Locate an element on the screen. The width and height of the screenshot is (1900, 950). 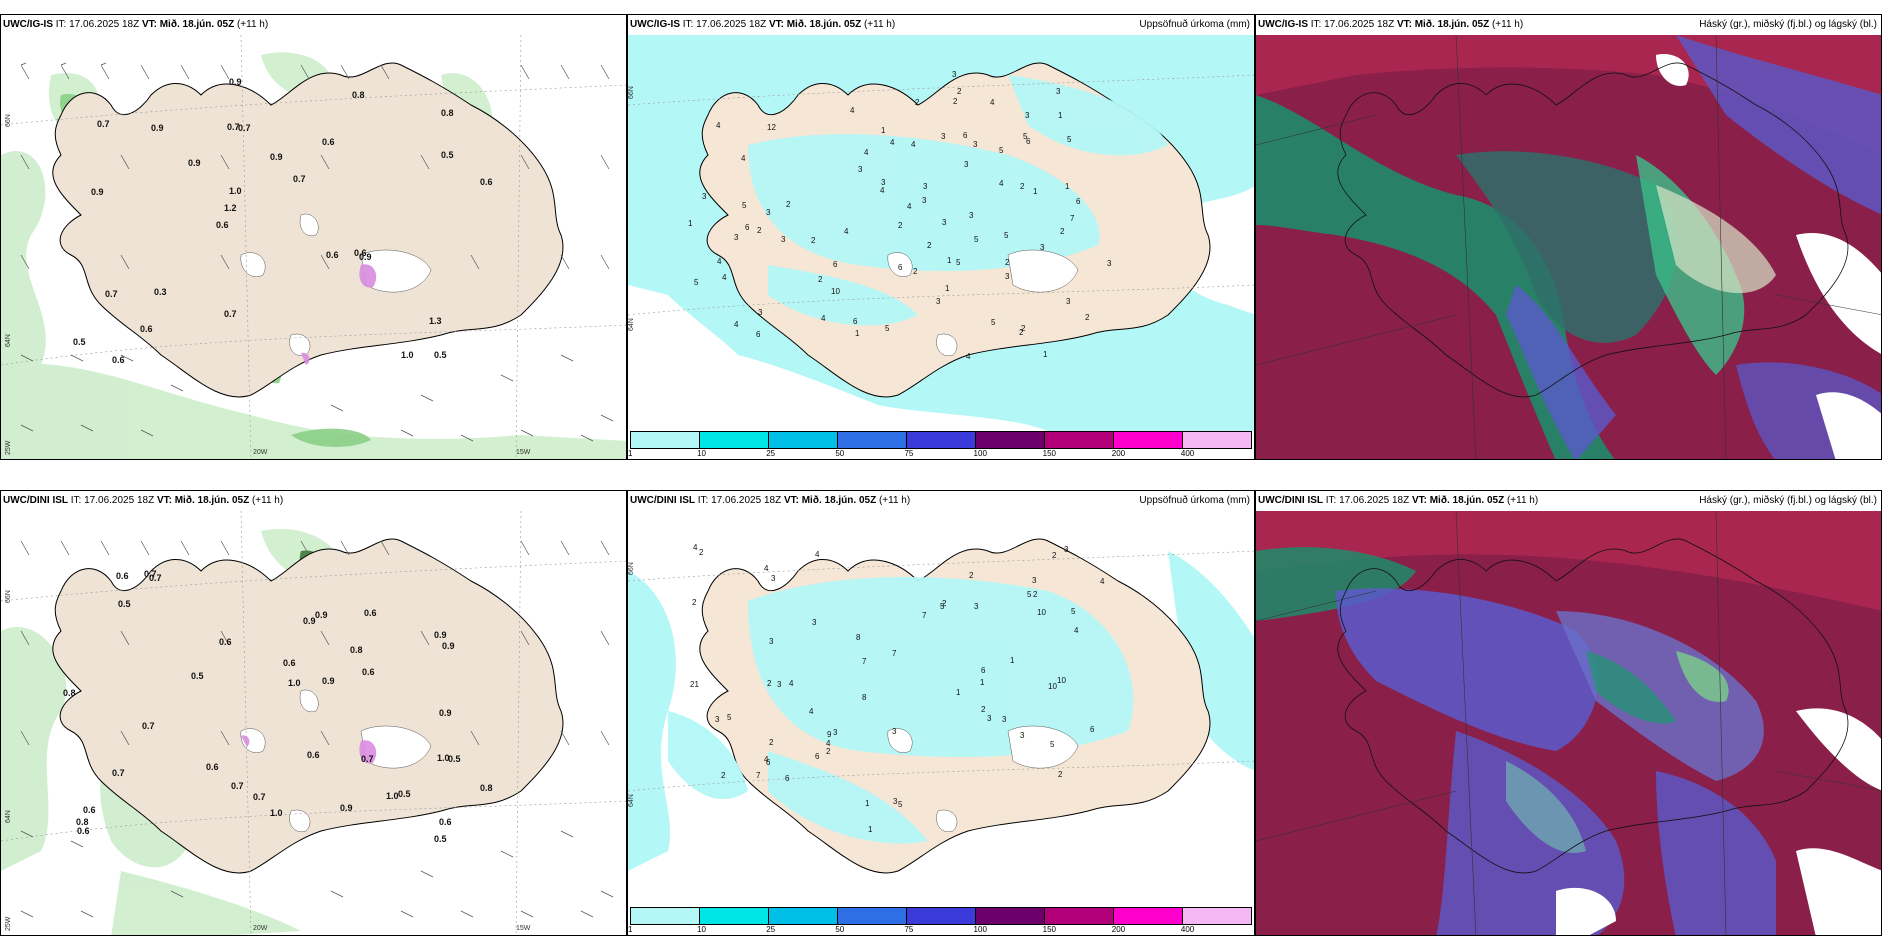
colorbar: 1 10 25 50 75 100 150 200 400 is located at coordinates (941, 920).